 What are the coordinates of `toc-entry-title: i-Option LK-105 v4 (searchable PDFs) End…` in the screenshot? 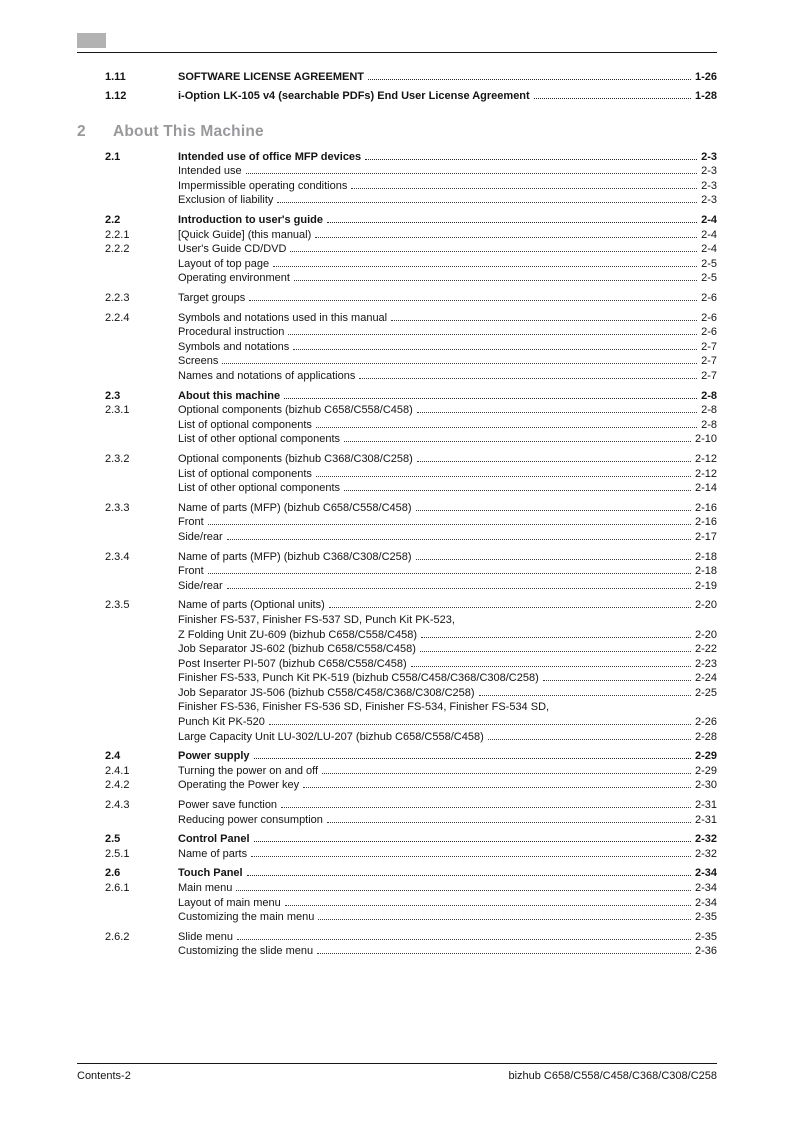 It's located at (354, 96).